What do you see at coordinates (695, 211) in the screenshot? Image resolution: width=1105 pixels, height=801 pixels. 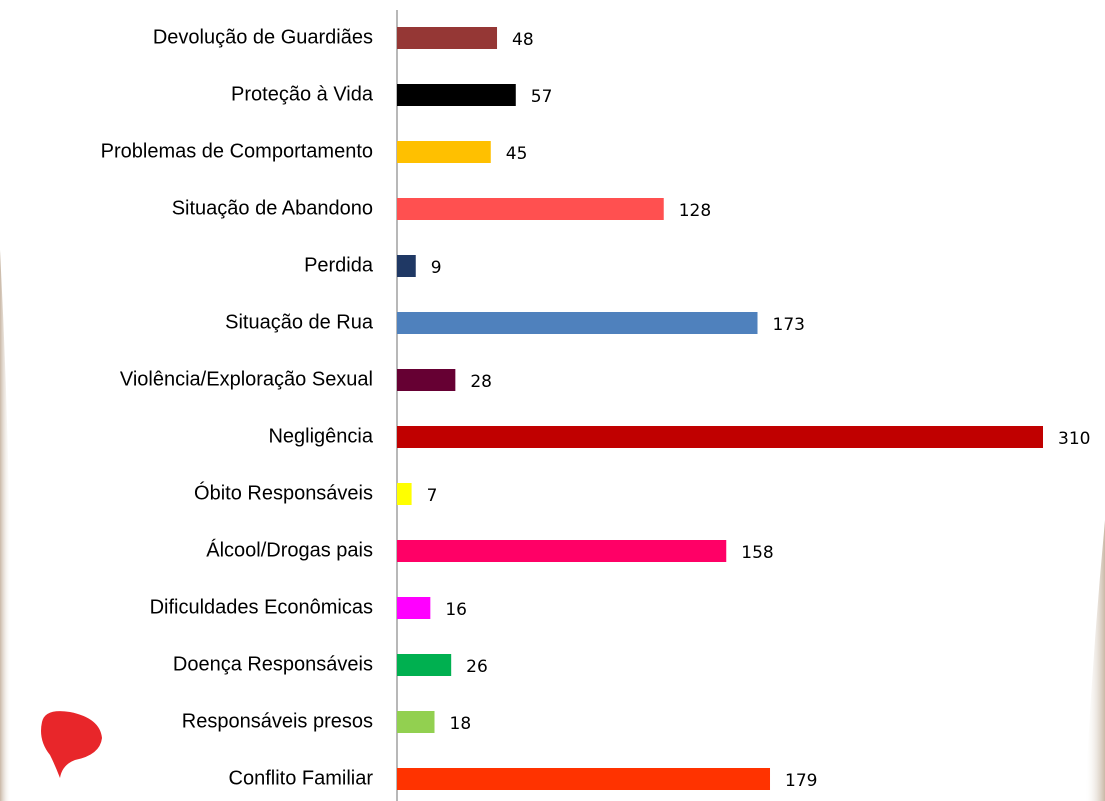 I see `value-label: 128` at bounding box center [695, 211].